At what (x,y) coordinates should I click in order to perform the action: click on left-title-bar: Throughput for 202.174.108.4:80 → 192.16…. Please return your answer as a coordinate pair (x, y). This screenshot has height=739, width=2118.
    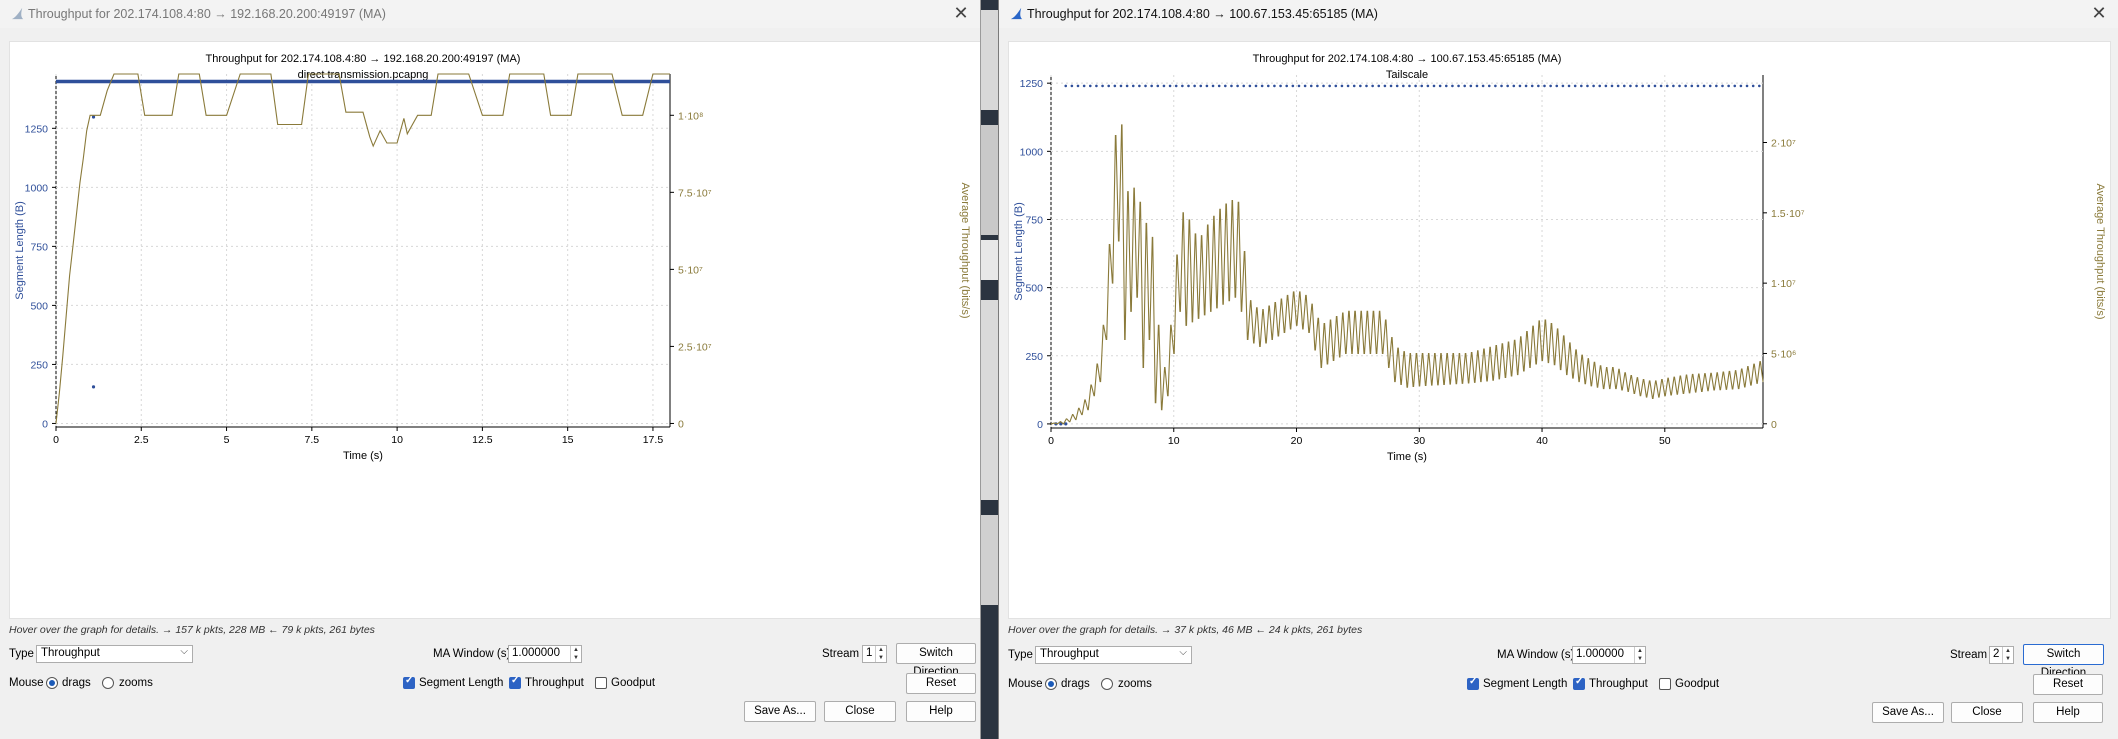
    Looking at the image, I should click on (490, 14).